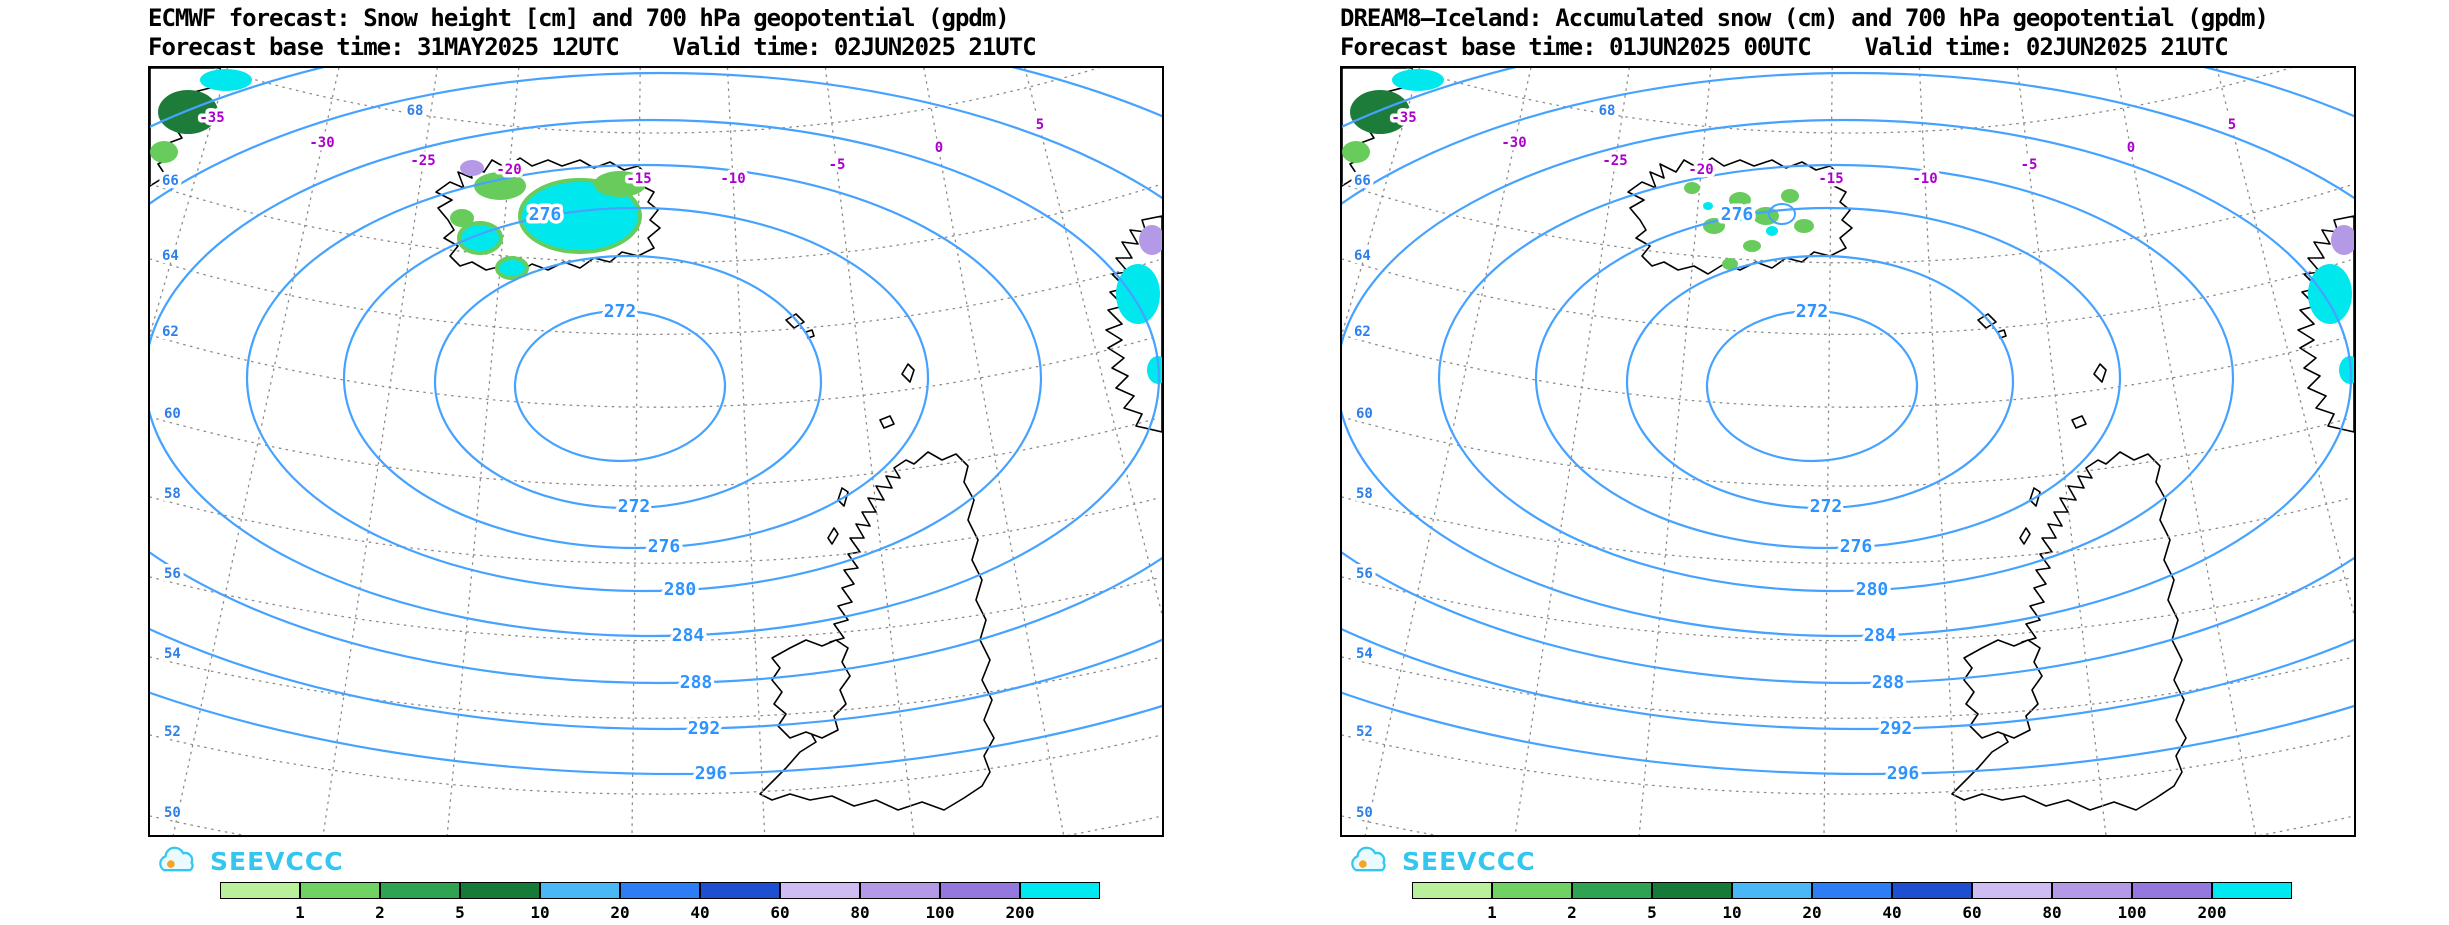 This screenshot has height=925, width=2449. Describe the element at coordinates (172, 494) in the screenshot. I see `latitude-label: 58` at that location.